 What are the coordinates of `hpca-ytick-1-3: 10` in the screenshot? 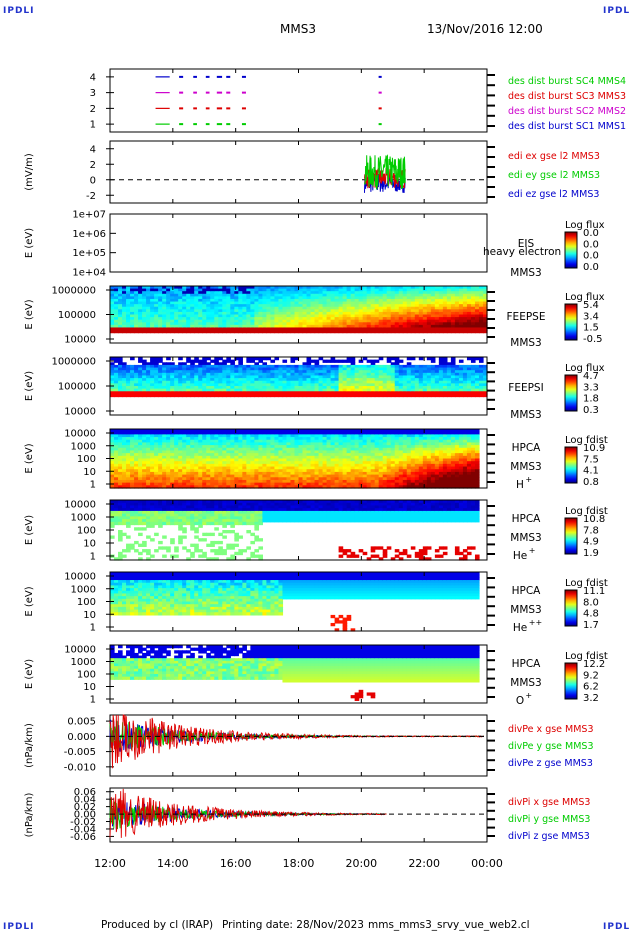 It's located at (89, 544).